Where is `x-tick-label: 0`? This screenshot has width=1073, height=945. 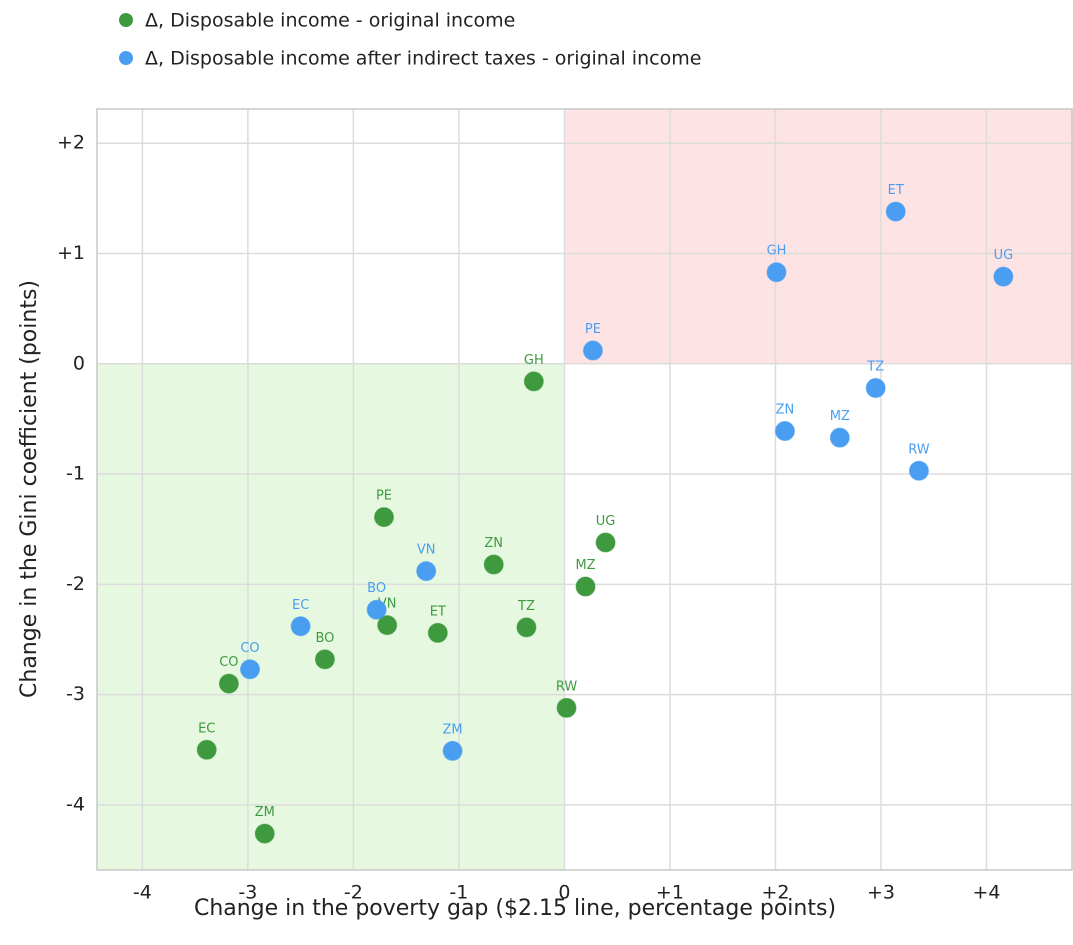 x-tick-label: 0 is located at coordinates (564, 893).